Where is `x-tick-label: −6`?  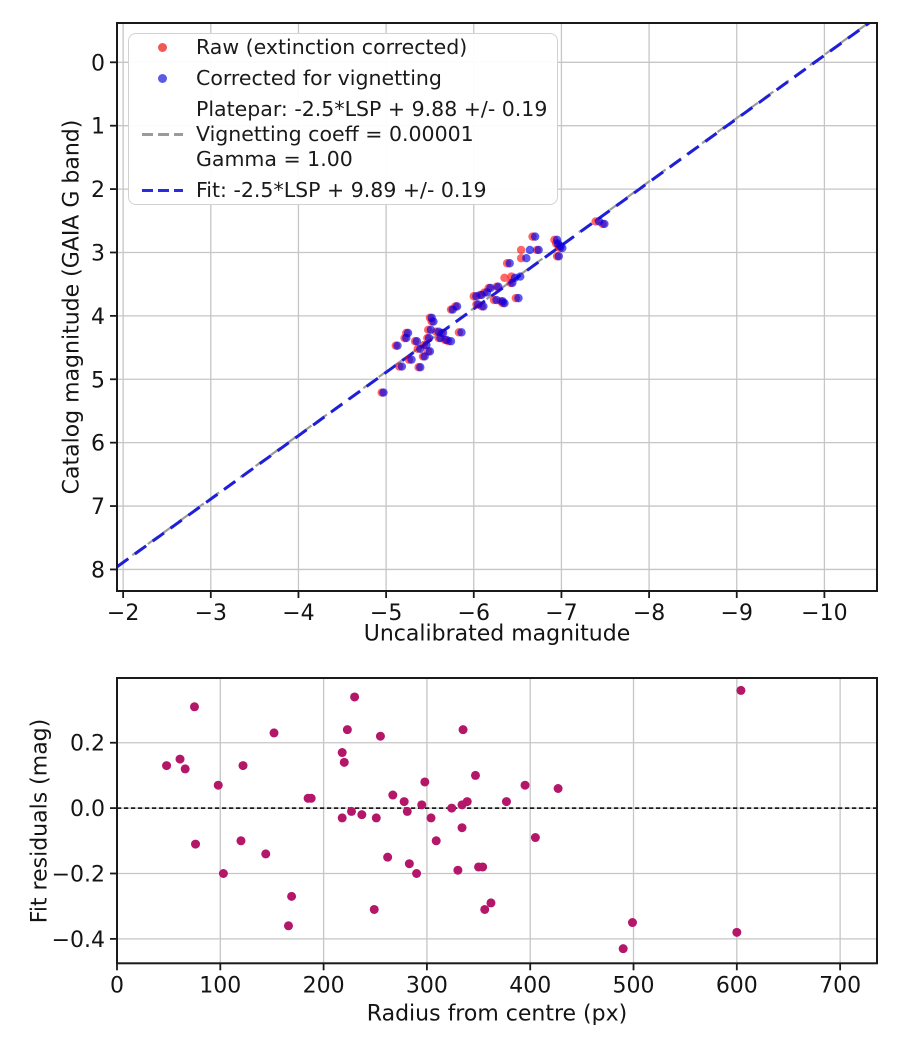
x-tick-label: −6 is located at coordinates (474, 613).